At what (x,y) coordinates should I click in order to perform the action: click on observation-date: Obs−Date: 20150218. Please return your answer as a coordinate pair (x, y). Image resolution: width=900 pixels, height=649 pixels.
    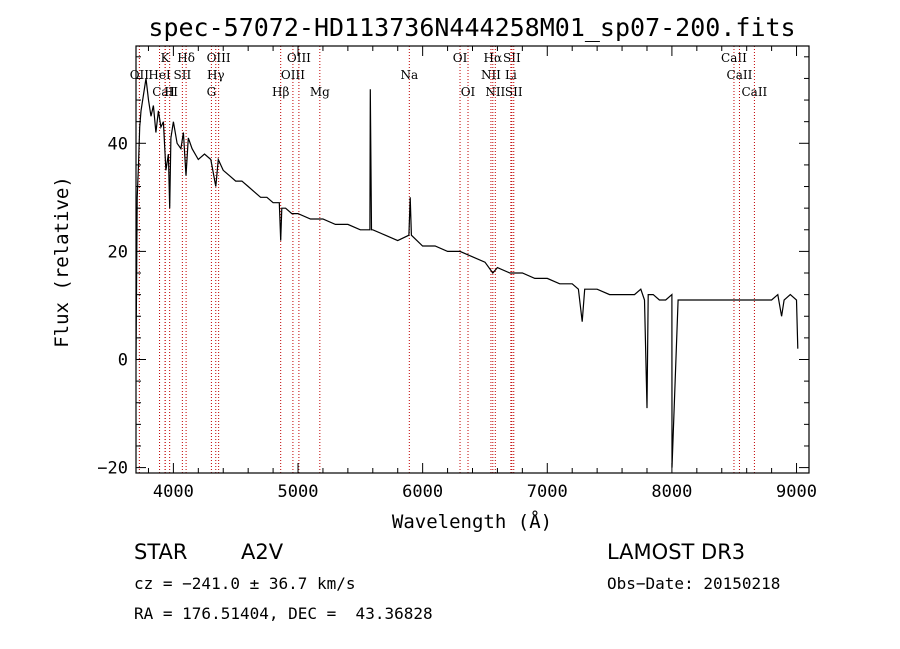
    Looking at the image, I should click on (694, 583).